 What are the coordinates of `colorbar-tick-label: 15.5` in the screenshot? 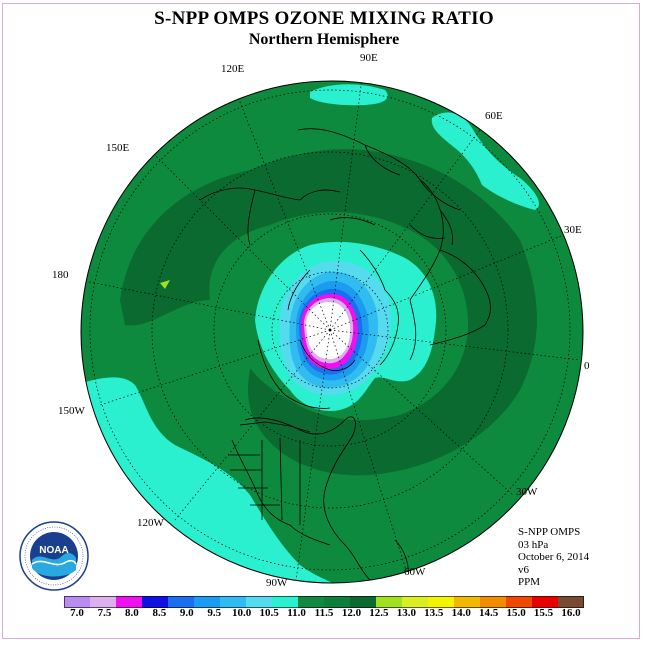 It's located at (543, 613).